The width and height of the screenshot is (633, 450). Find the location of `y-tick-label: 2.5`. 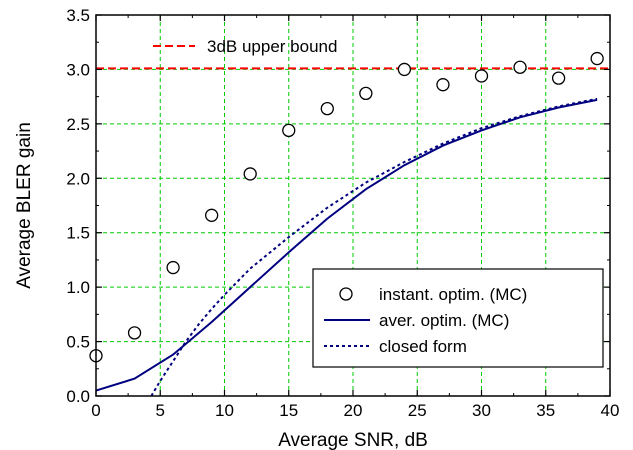

y-tick-label: 2.5 is located at coordinates (78, 124).